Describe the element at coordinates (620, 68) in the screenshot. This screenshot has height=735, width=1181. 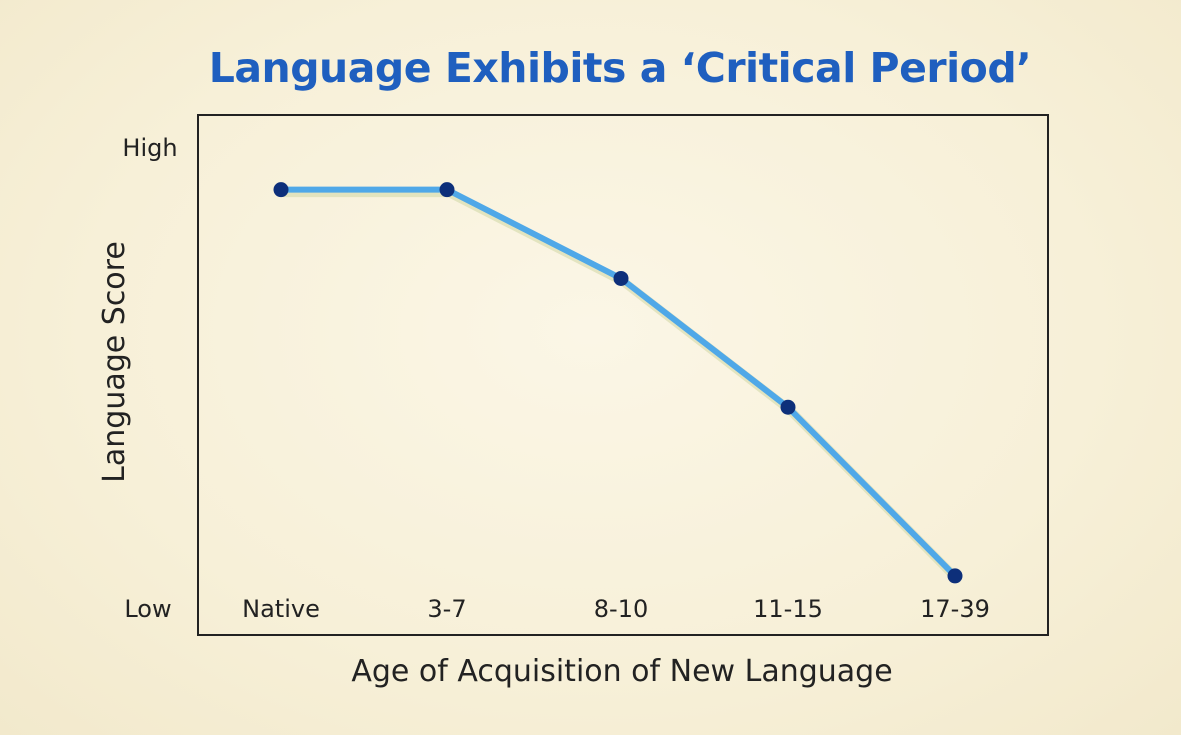
I see `chart-title: Language Exhibits a ‘Critical Period’` at that location.